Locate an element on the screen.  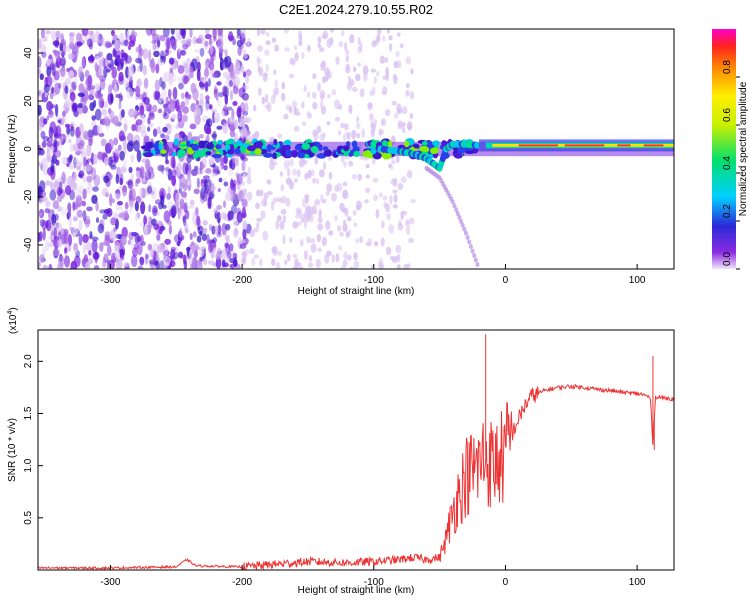
spectrogram-y-label: Frequency (Hz) is located at coordinates (12, 149).